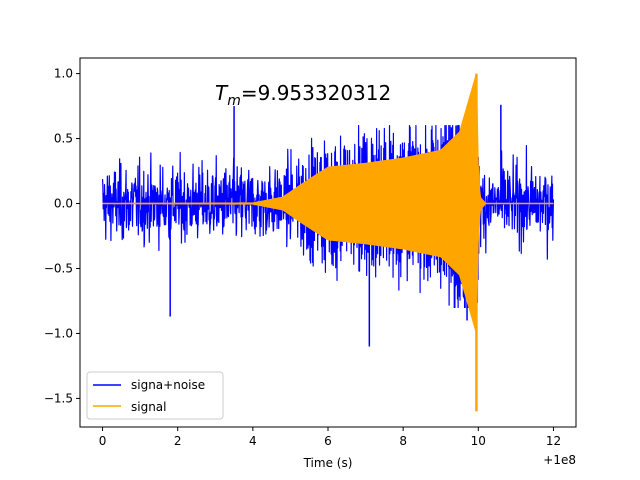  What do you see at coordinates (553, 441) in the screenshot?
I see `x-tick-label-12: 12` at bounding box center [553, 441].